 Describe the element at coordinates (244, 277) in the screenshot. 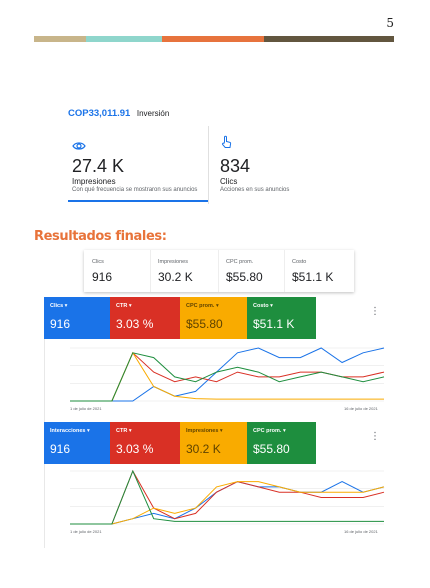

I see `summary-value: $55.80` at that location.